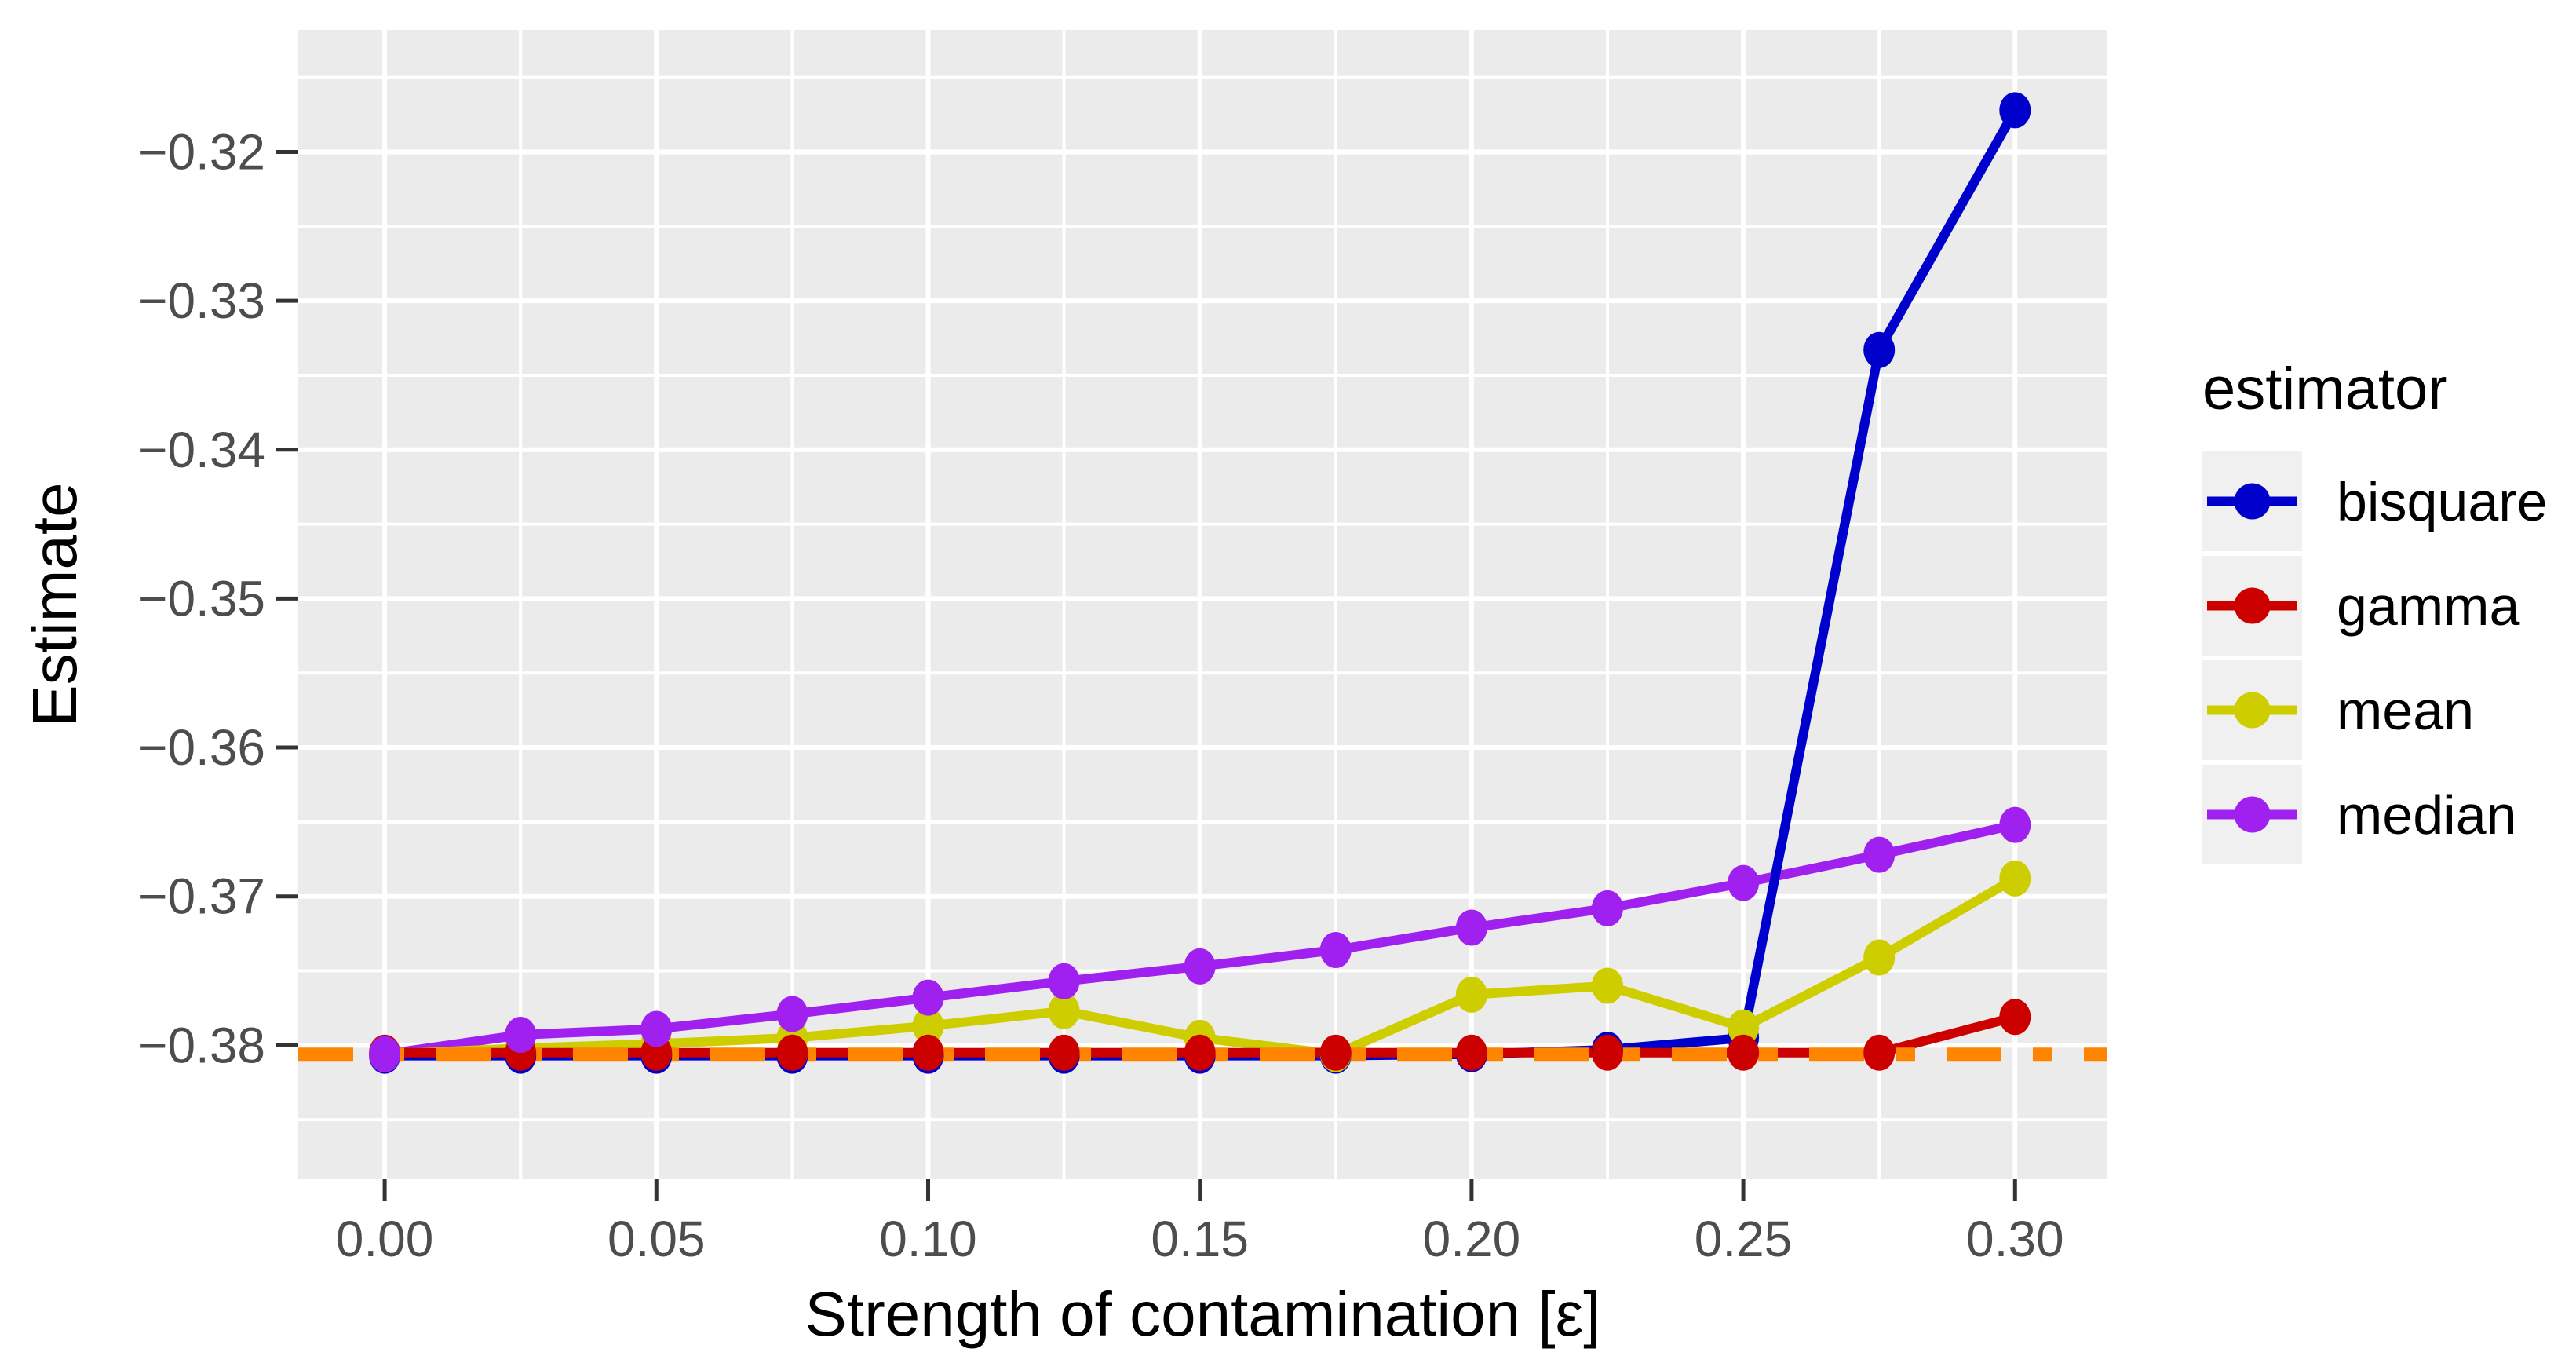  I want to click on legend-item-bisquare: bisquare, so click(2375, 501).